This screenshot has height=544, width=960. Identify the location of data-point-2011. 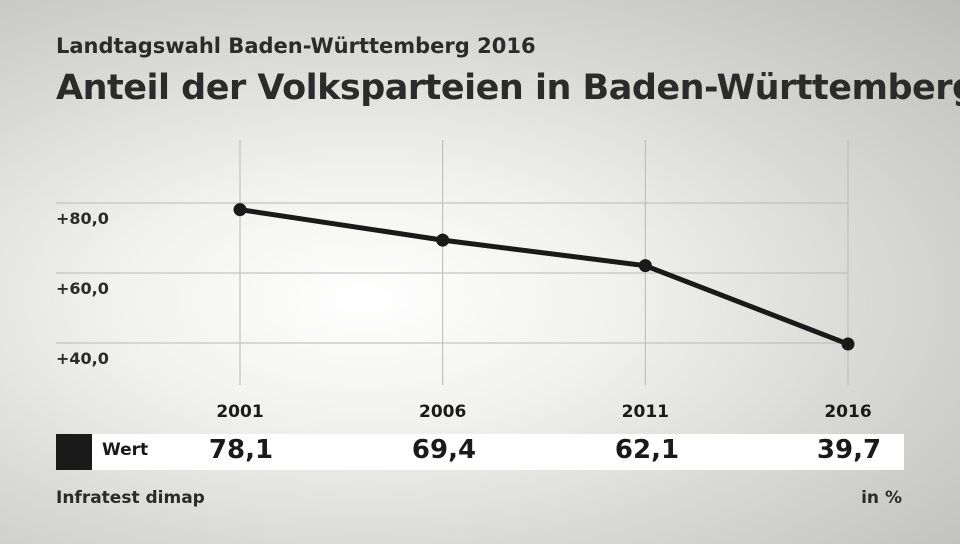
(645, 266).